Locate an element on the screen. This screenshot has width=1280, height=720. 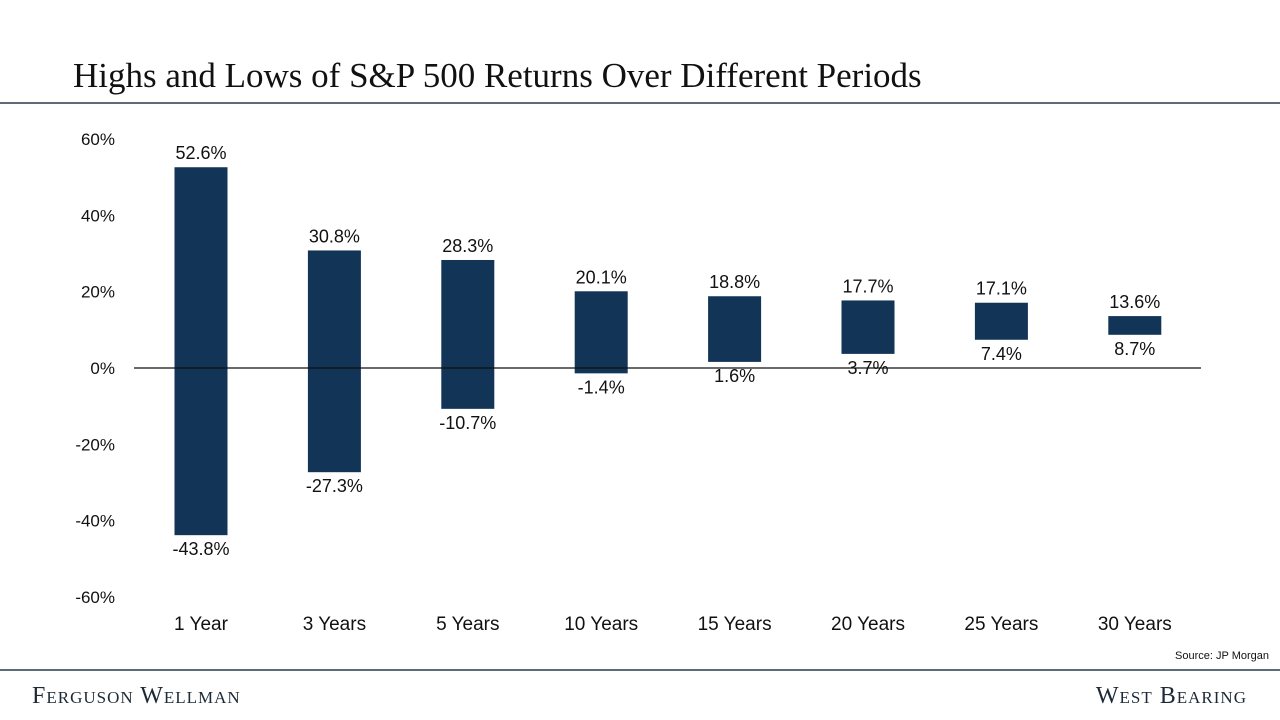
high-value-label: 52.6% is located at coordinates (200, 153).